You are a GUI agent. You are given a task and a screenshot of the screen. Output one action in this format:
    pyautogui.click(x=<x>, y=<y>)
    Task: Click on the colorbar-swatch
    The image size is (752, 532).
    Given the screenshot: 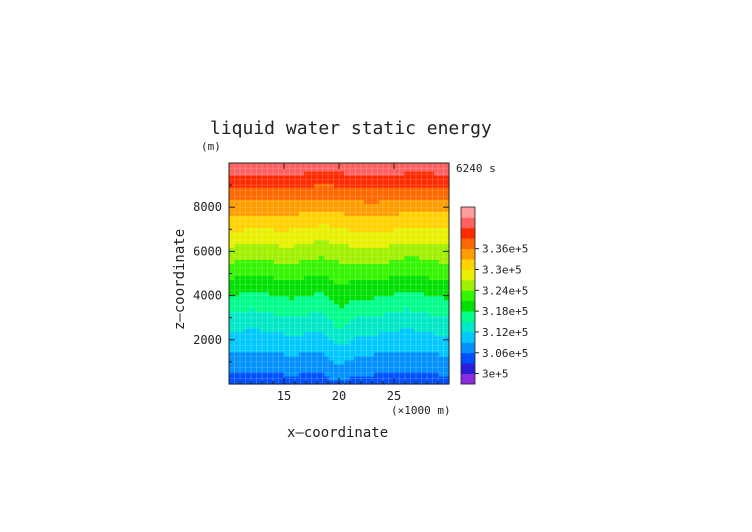 What is the action you would take?
    pyautogui.click(x=468, y=223)
    